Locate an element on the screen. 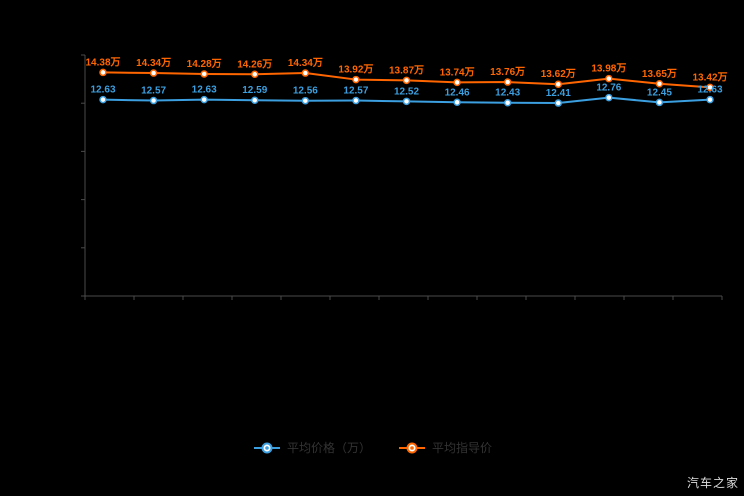  svg-text: 14.26万 is located at coordinates (254, 64).